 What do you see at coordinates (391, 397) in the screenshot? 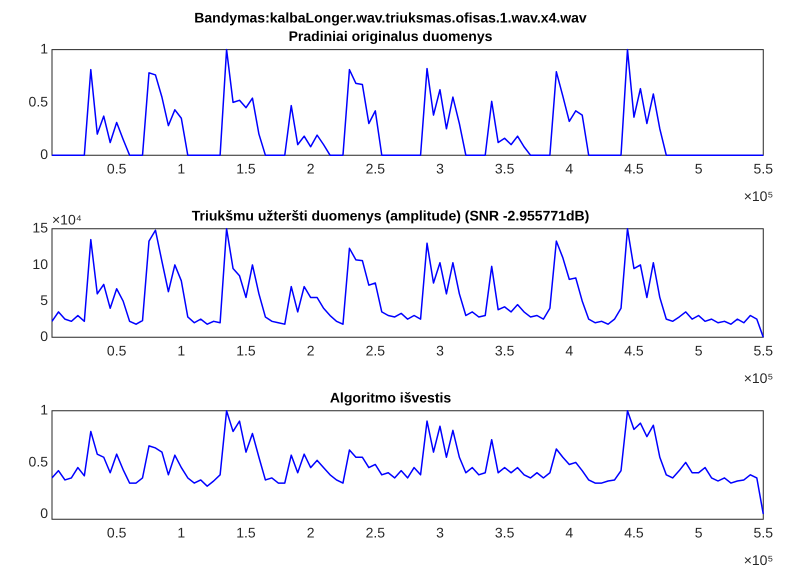
I see `chart-title: Algoritmo išvestis` at bounding box center [391, 397].